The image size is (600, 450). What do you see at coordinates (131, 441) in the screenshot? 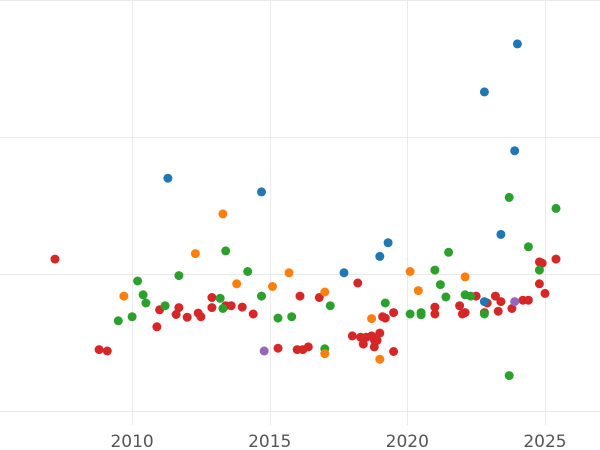
I see `x-tick-label: 2010` at bounding box center [131, 441].